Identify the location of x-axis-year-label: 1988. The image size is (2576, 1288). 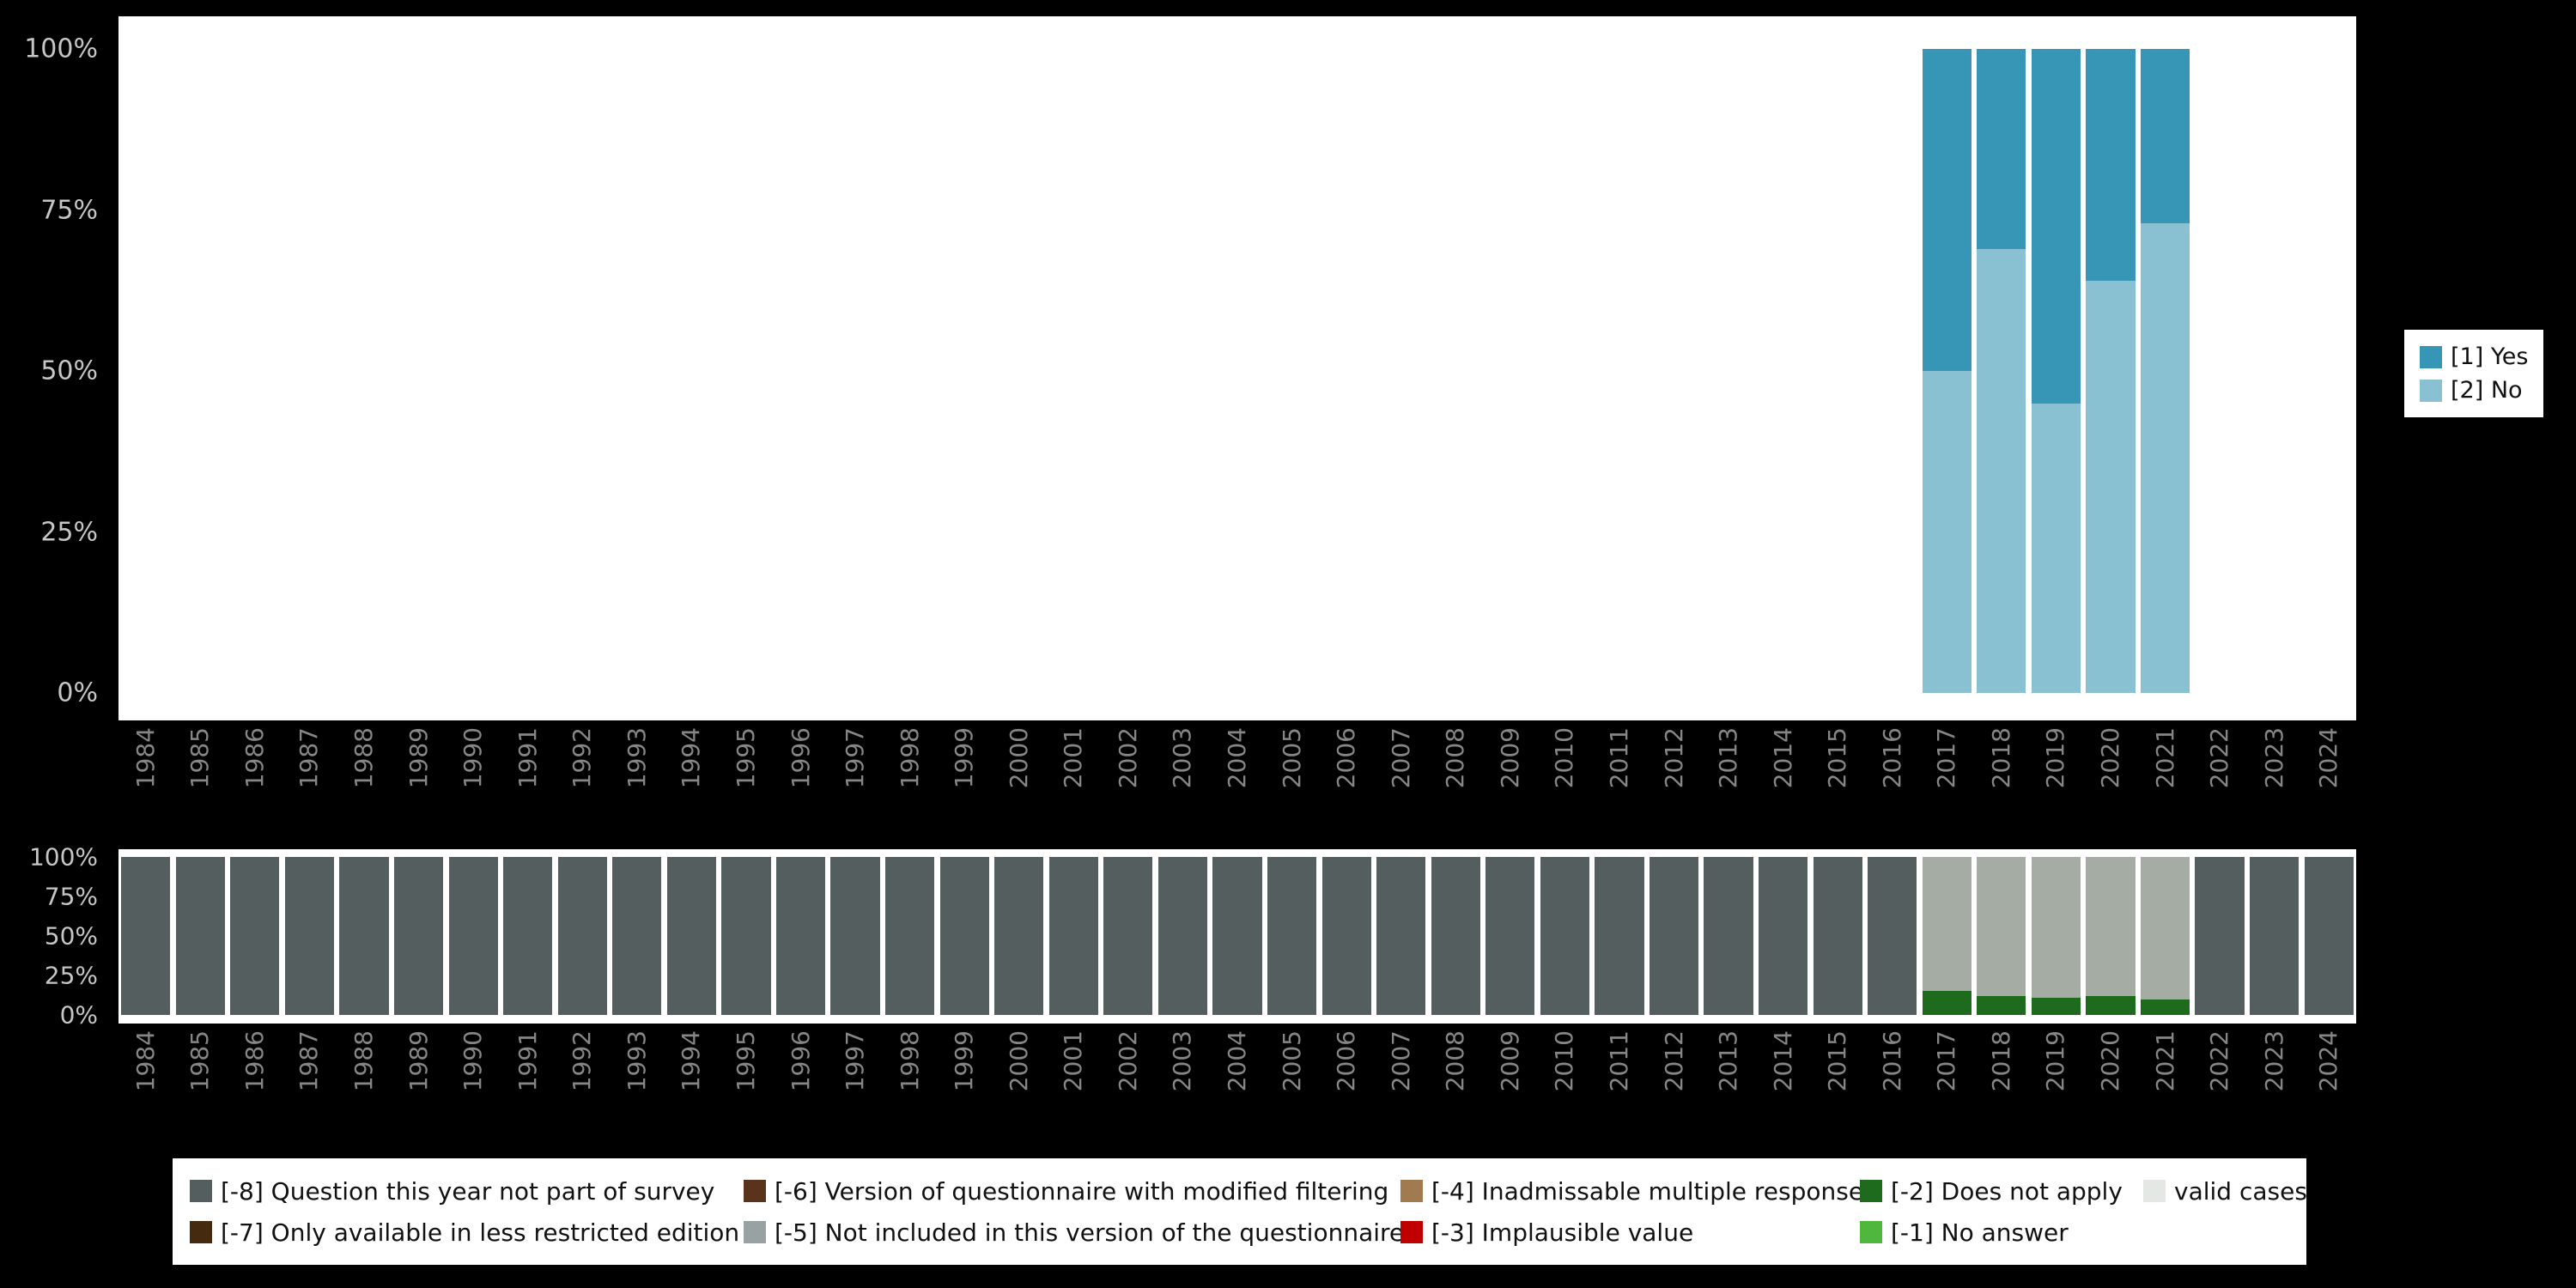
(364, 1061).